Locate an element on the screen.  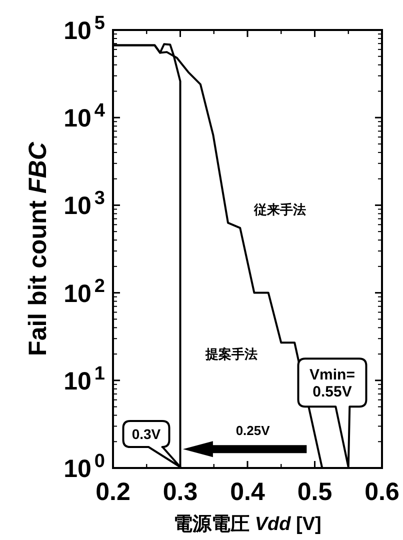
y-tick-label: 10$^{4}$ is located at coordinates (85, 116).